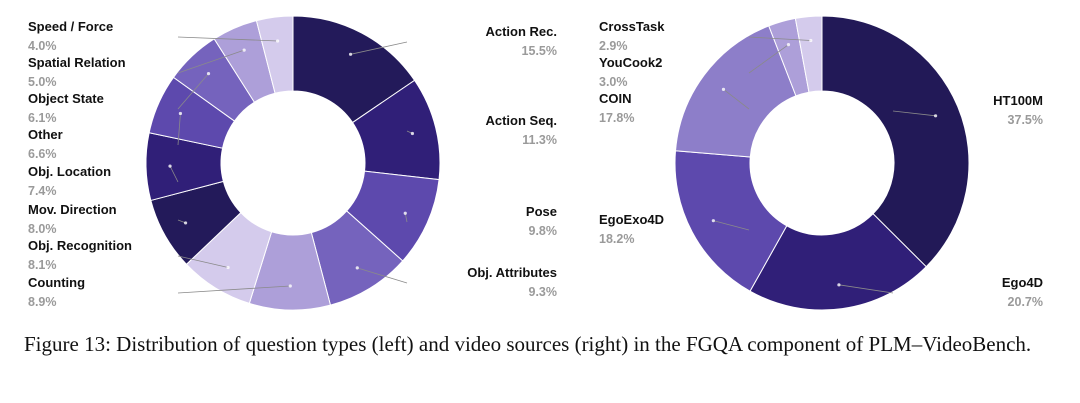 This screenshot has height=403, width=1080. Describe the element at coordinates (174, 174) in the screenshot. I see `leader-line-obj-location` at that location.